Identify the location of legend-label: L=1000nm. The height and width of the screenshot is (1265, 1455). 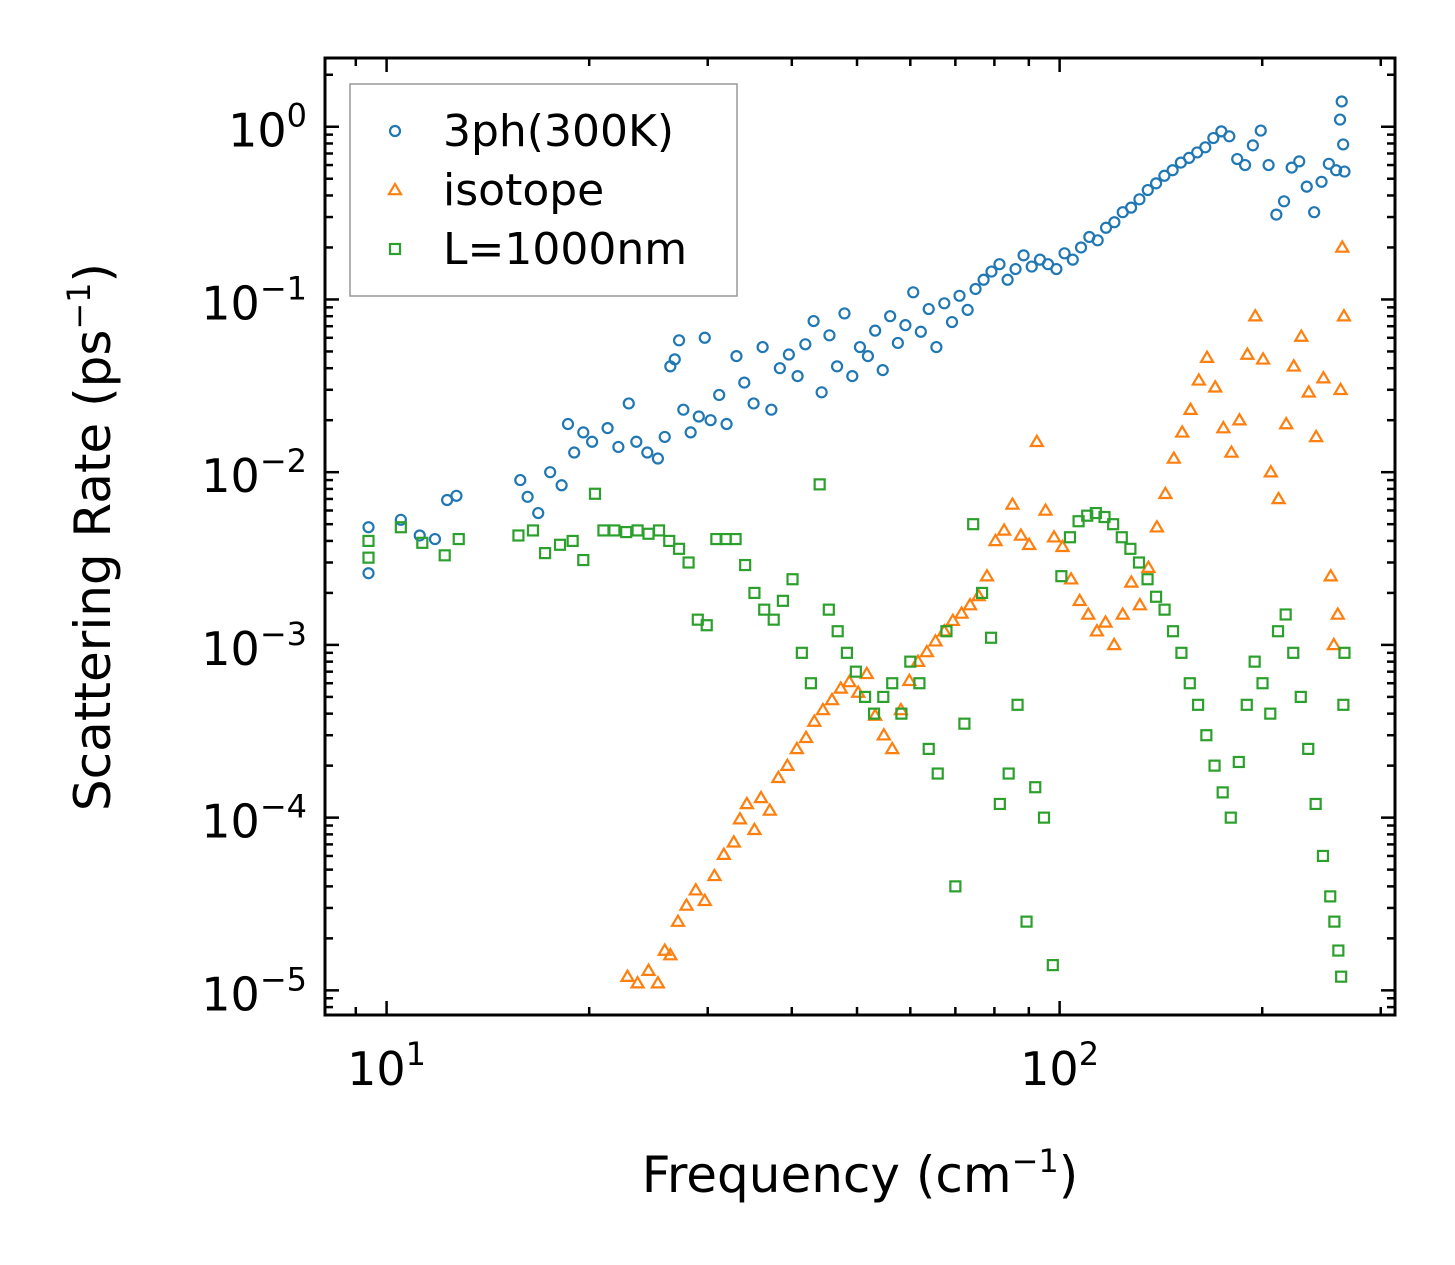
(565, 249).